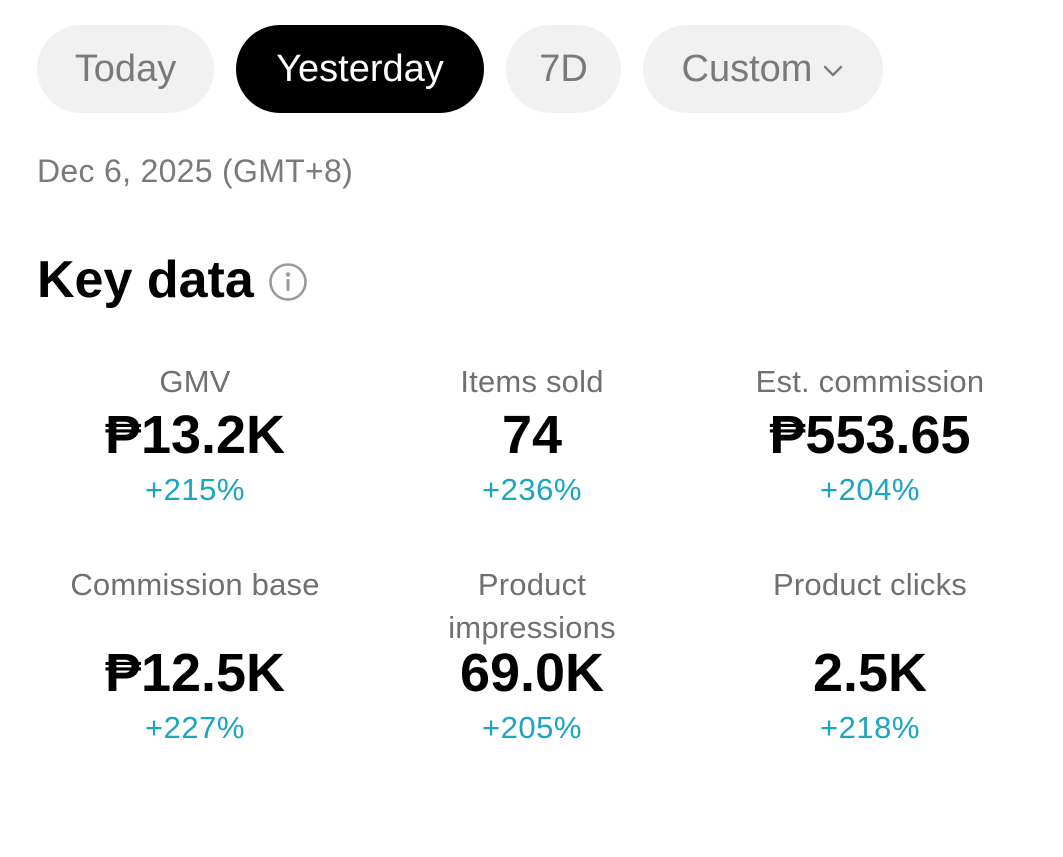  What do you see at coordinates (195, 171) in the screenshot?
I see `selected-date: Dec 6, 2025 (GMT+8)` at bounding box center [195, 171].